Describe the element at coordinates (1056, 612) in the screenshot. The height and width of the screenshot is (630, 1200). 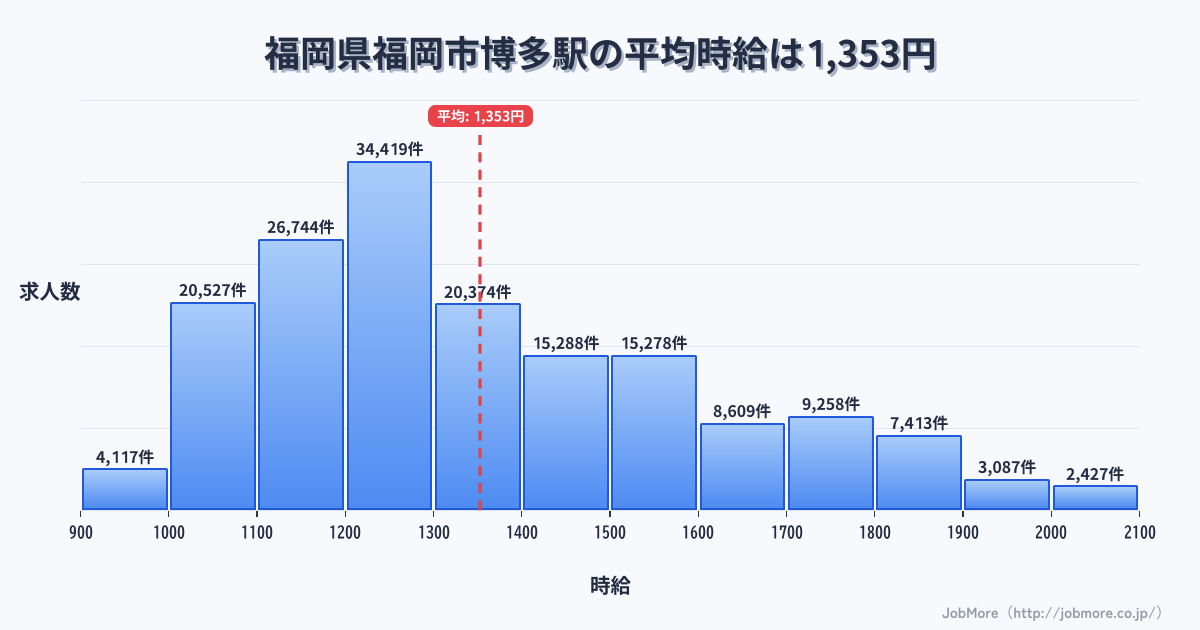
I see `footer-credit` at that location.